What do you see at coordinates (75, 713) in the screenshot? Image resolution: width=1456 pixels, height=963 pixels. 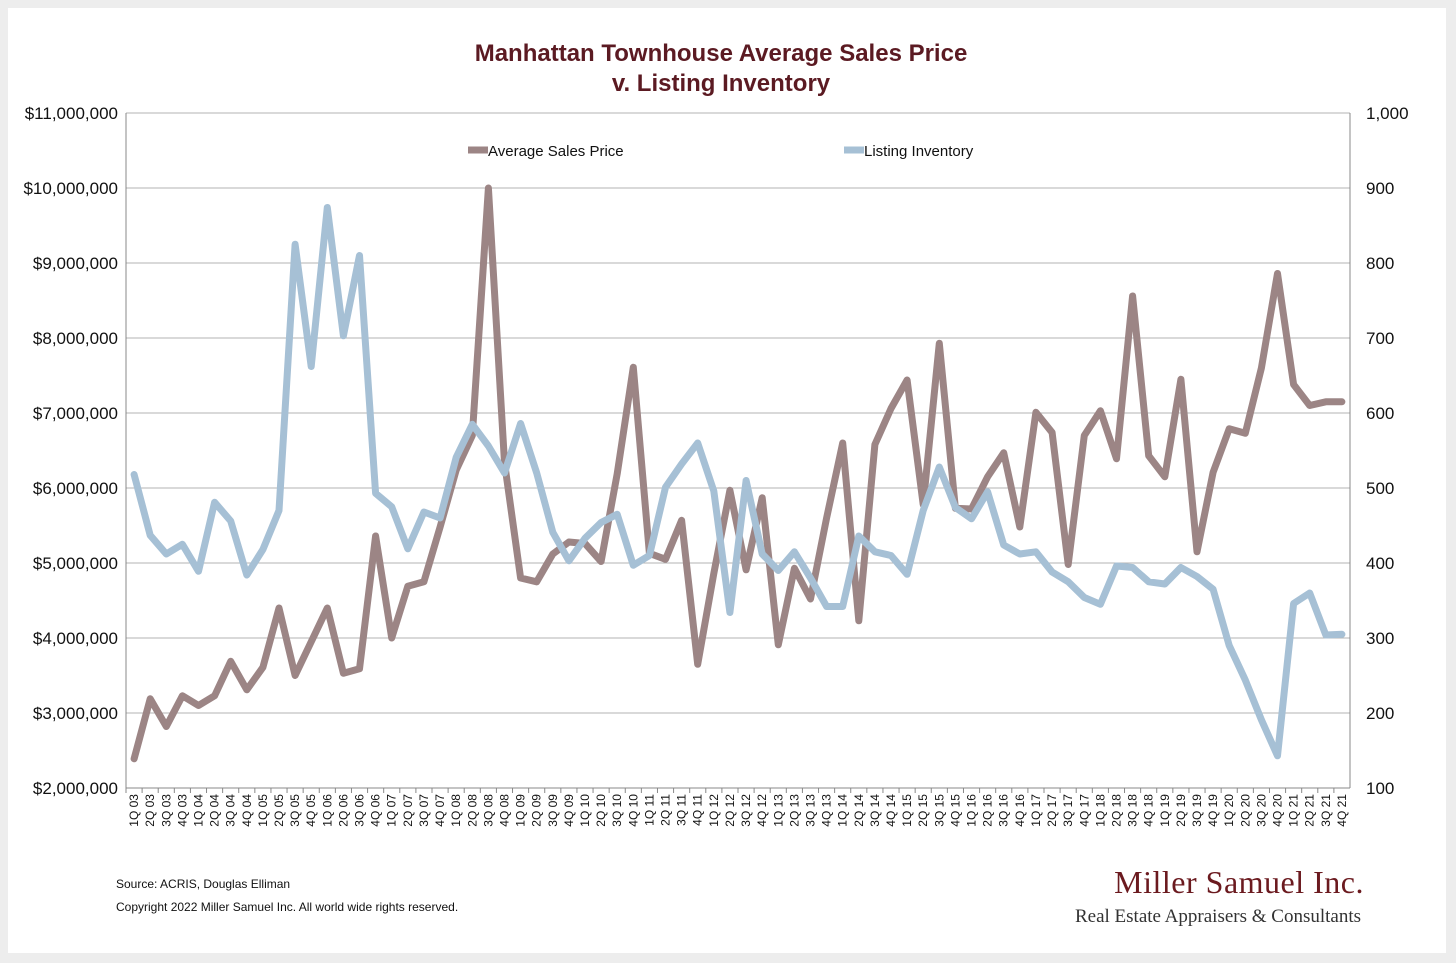 I see `left-tick-label: $3,000,000` at bounding box center [75, 713].